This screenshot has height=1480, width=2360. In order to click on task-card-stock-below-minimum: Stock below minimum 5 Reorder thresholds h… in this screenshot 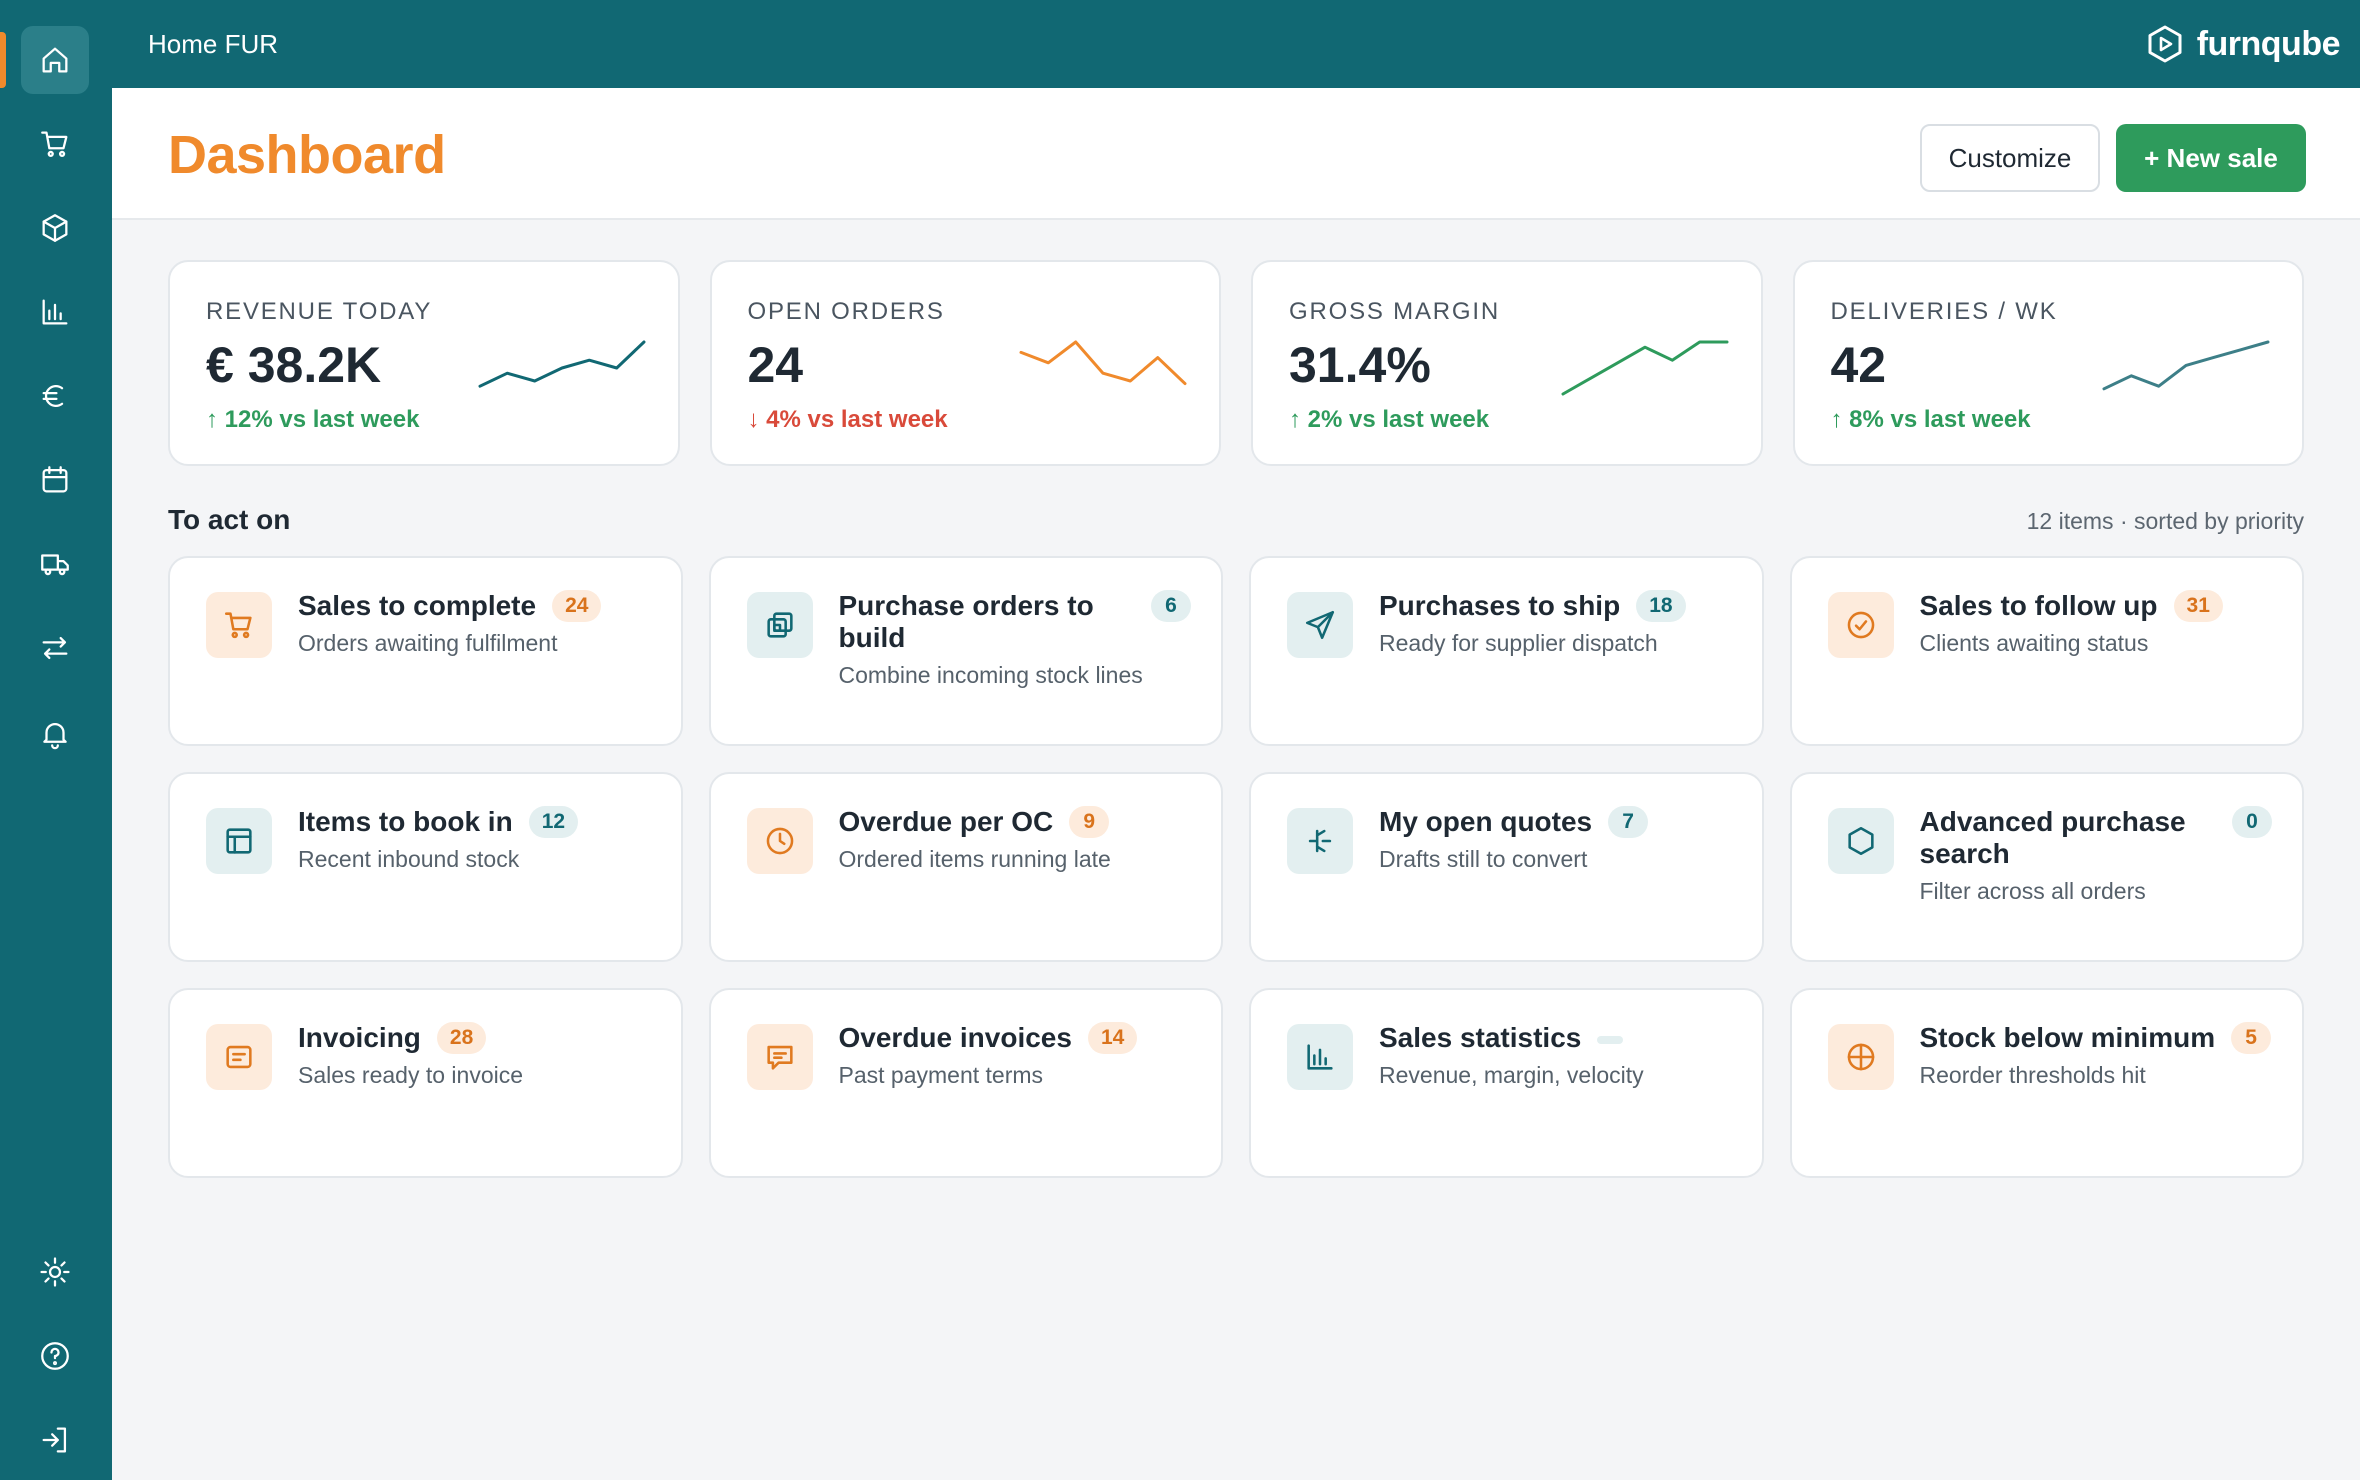, I will do `click(2046, 1083)`.